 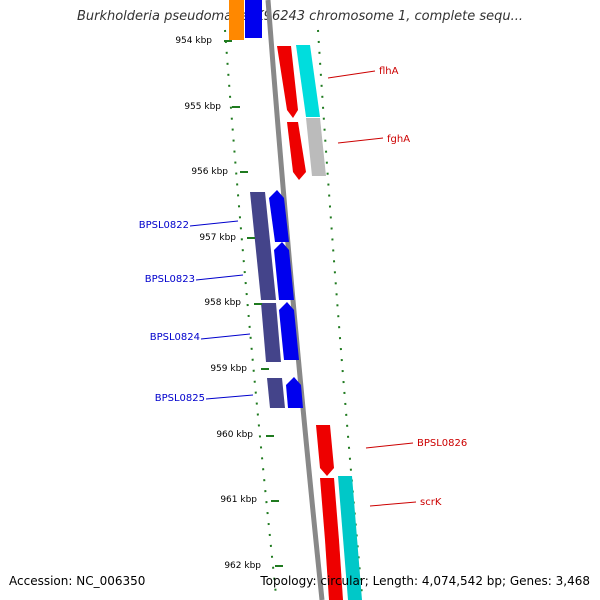 What do you see at coordinates (217, 238) in the screenshot?
I see `tick-label: 957 kbp` at bounding box center [217, 238].